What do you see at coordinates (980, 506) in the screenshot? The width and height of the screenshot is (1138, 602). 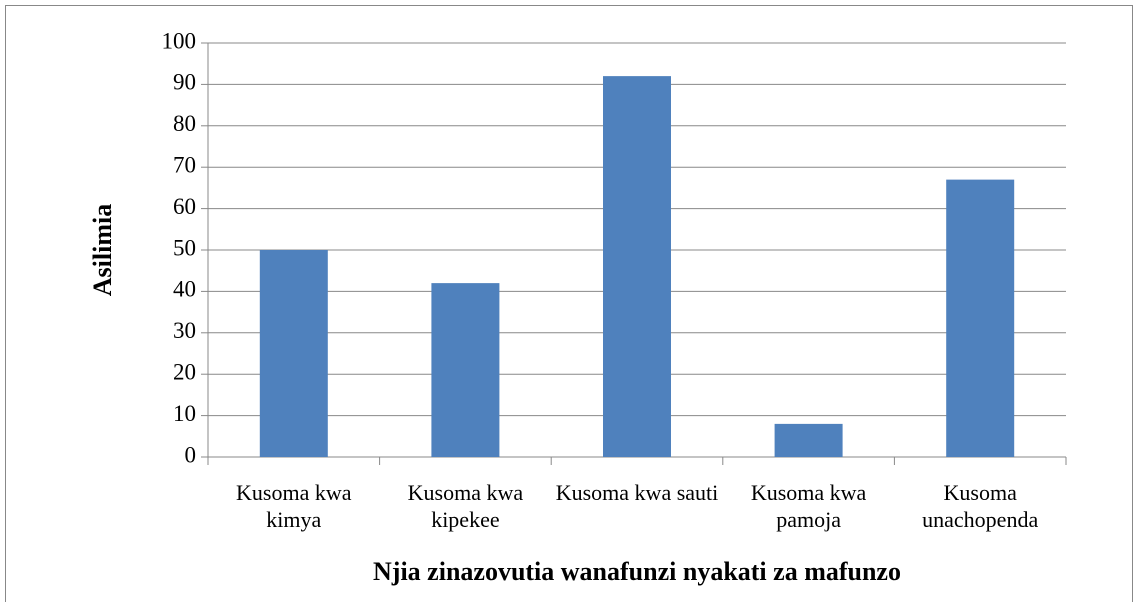 I see `x-tick-label: Kusoma unachopenda` at bounding box center [980, 506].